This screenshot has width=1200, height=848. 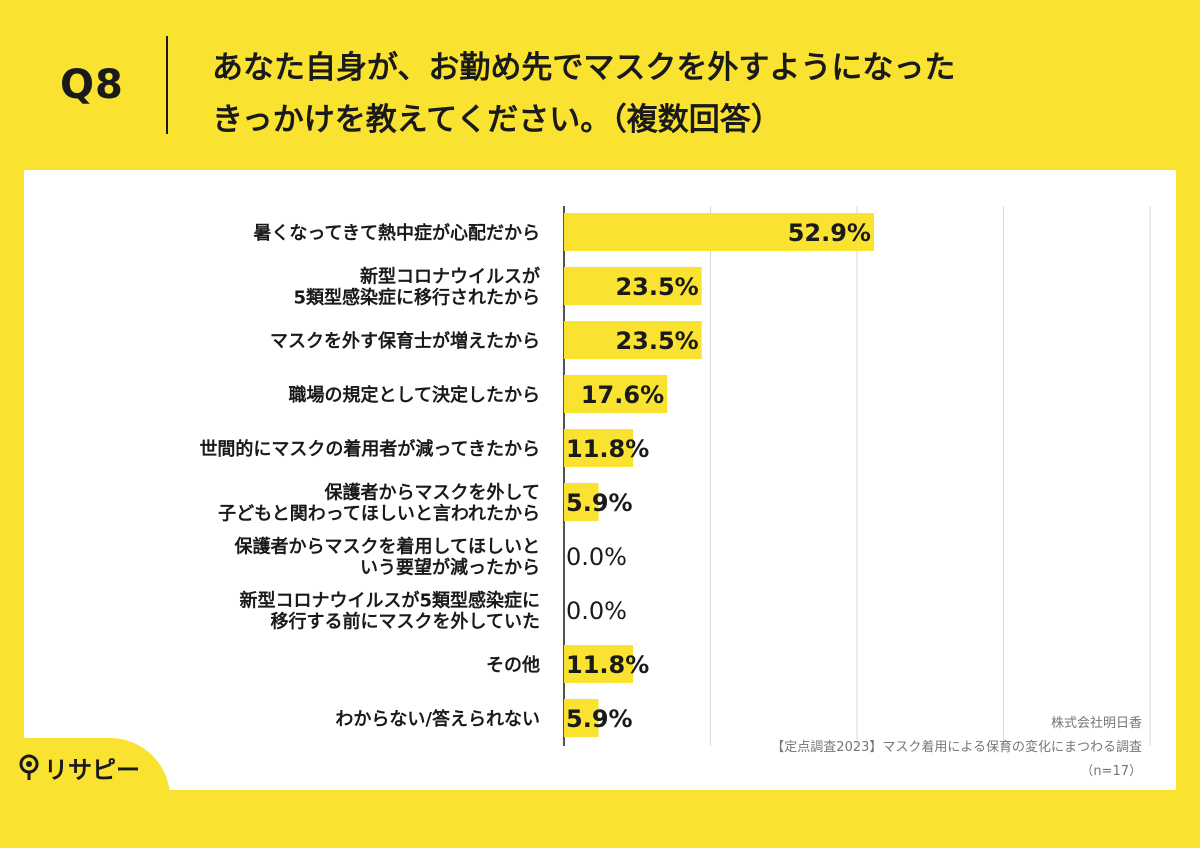 What do you see at coordinates (513, 665) in the screenshot?
I see `category-label: その他` at bounding box center [513, 665].